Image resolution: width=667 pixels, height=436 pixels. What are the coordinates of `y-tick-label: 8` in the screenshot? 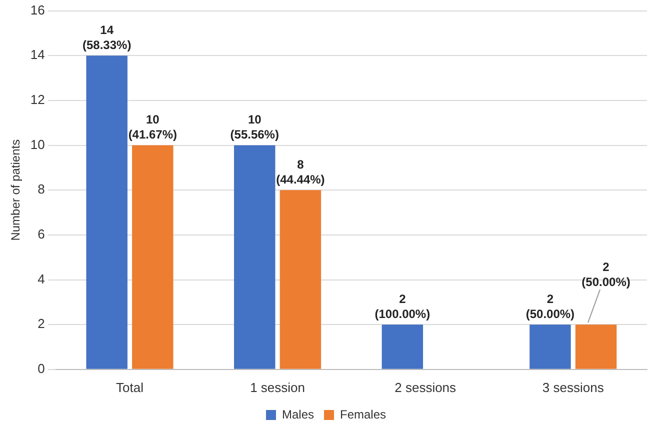 It's located at (41, 189).